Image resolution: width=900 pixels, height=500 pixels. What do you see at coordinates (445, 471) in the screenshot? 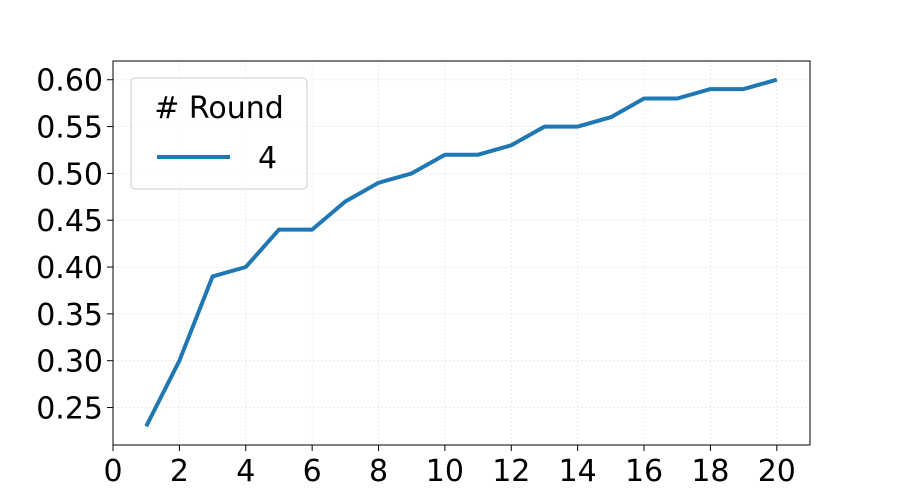
I see `x-tick-label: 10` at bounding box center [445, 471].